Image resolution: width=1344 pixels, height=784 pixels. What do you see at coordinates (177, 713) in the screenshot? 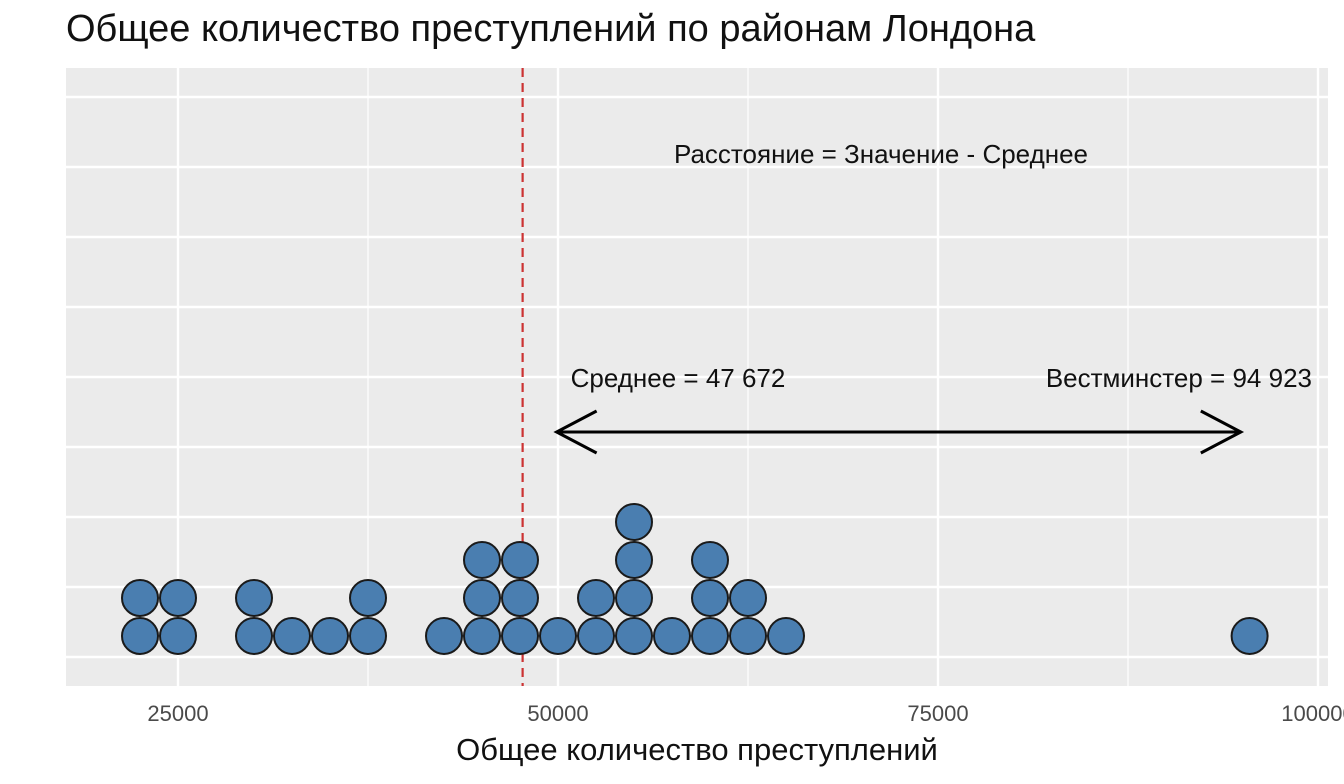
I see `x-tick-label: 25000` at bounding box center [177, 713].